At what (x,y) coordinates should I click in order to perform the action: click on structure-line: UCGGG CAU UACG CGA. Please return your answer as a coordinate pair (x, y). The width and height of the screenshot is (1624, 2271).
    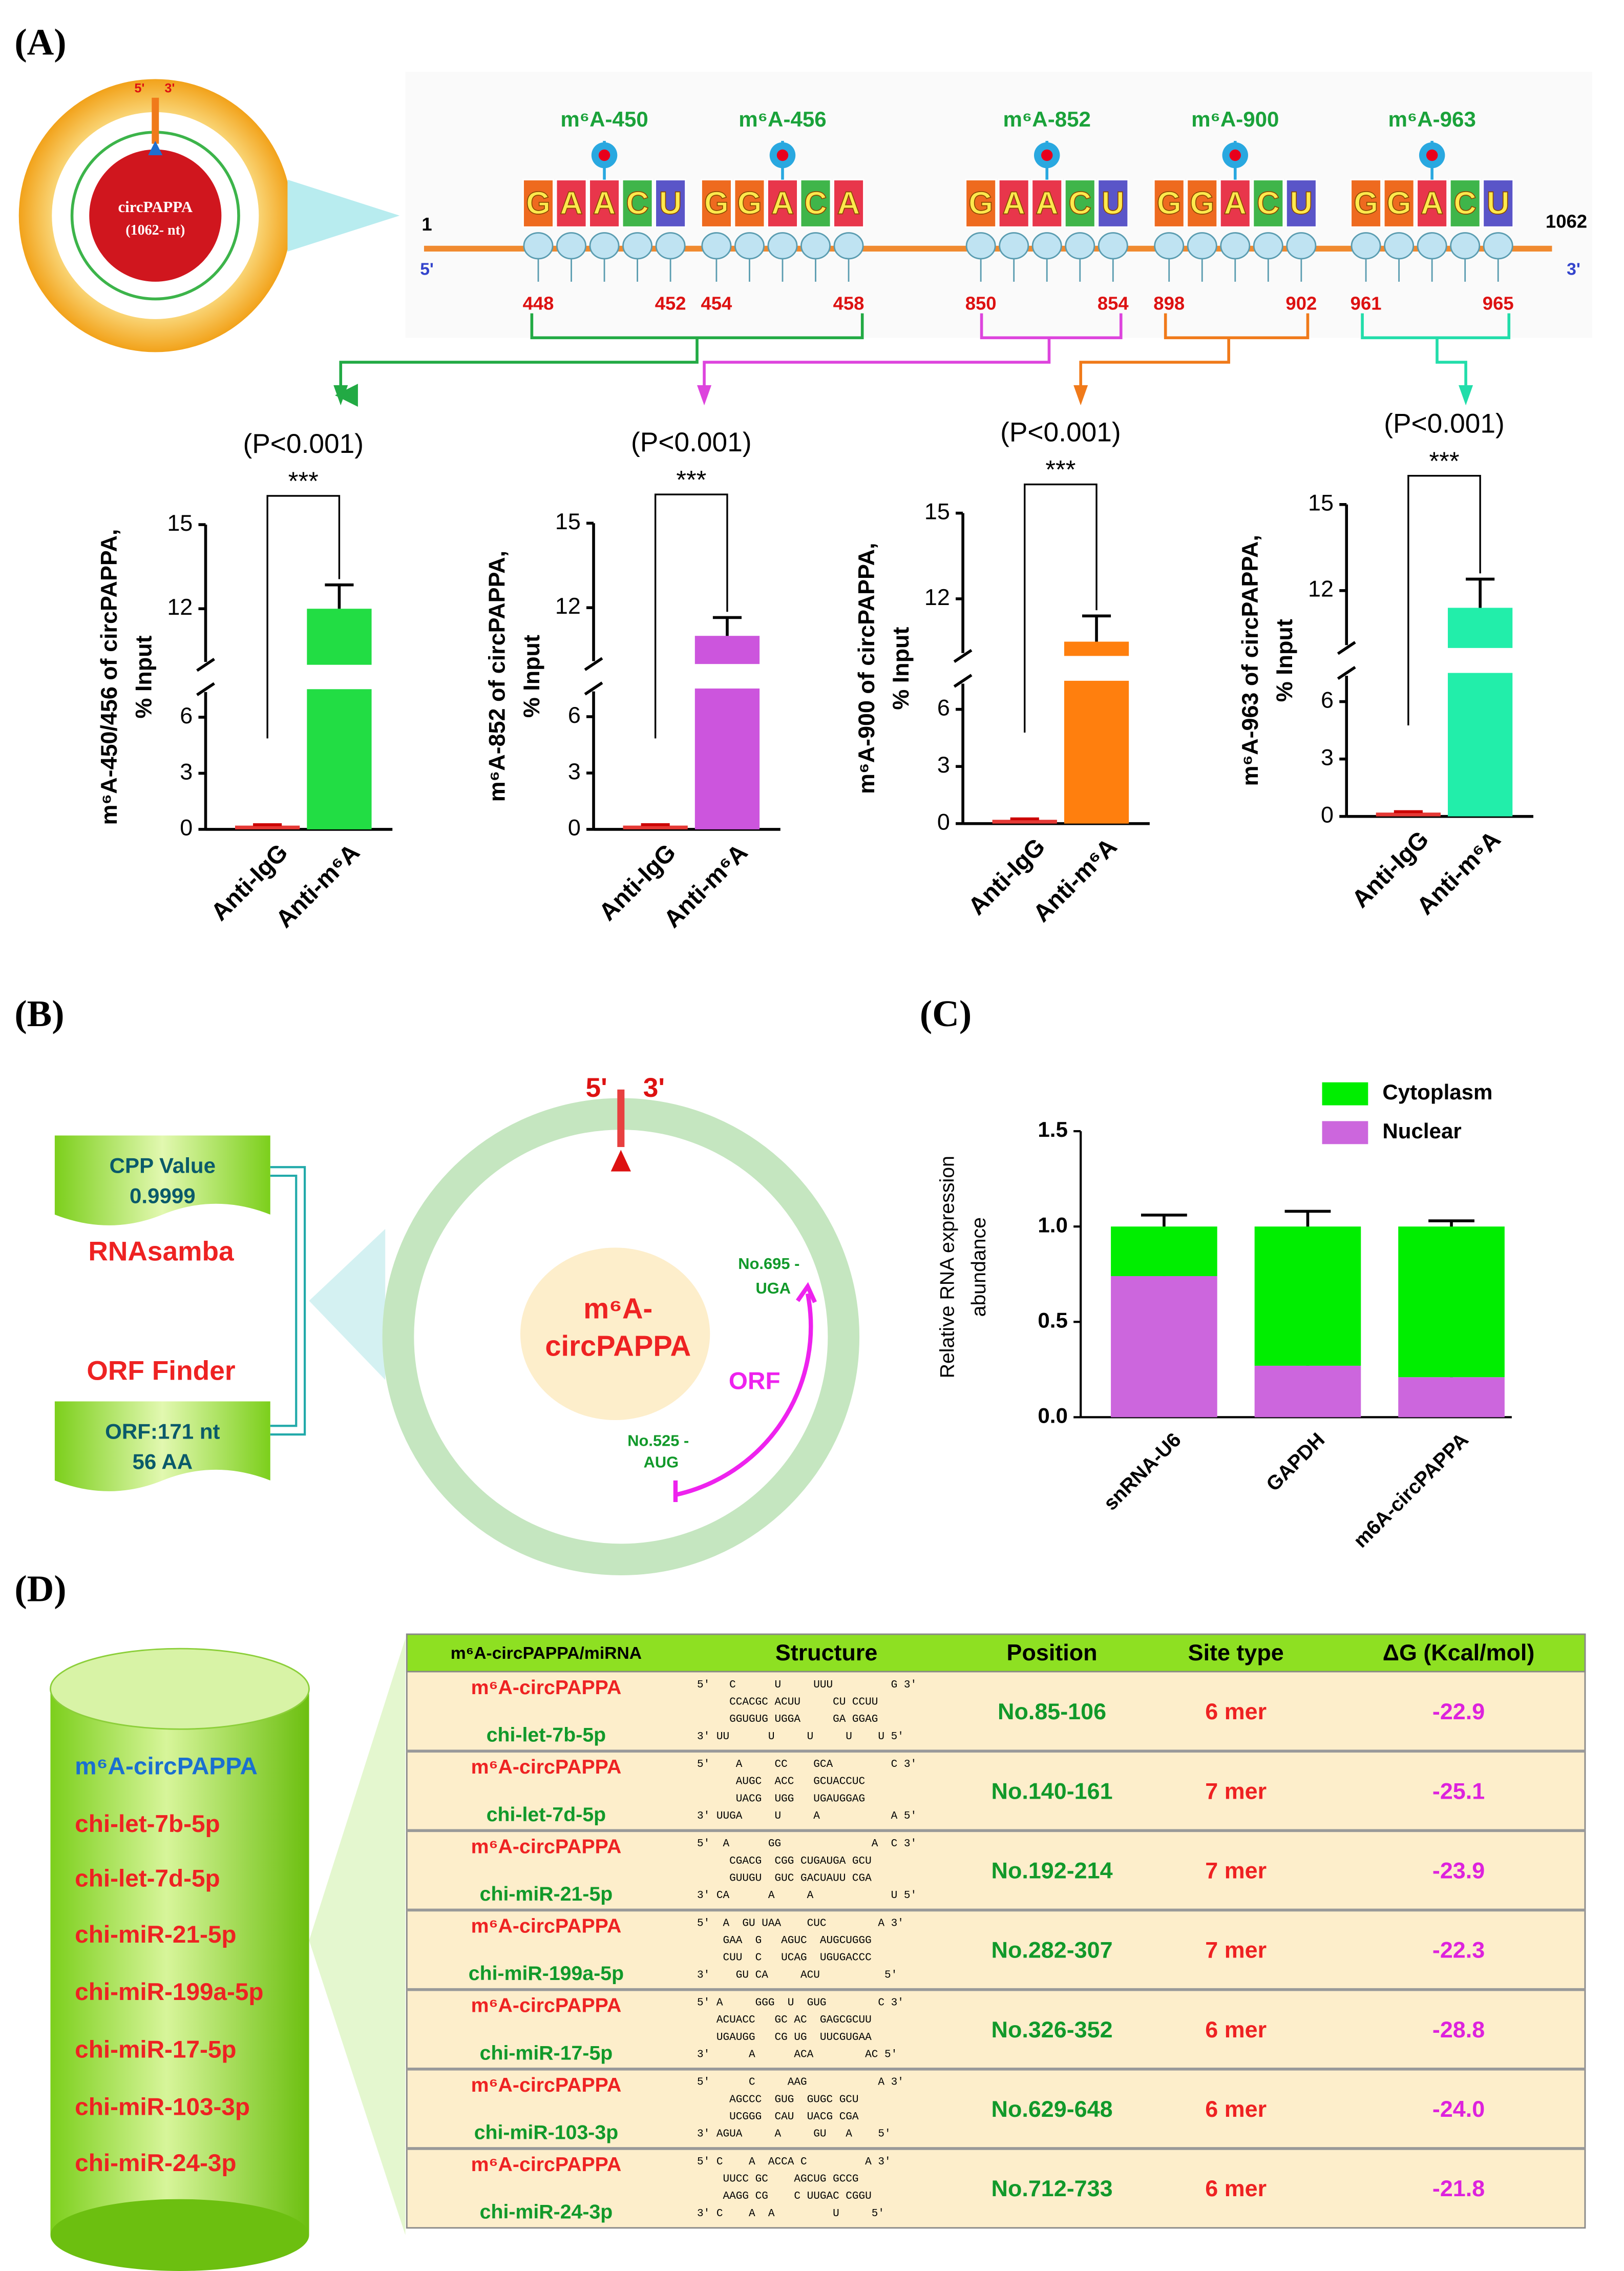
    Looking at the image, I should click on (778, 2117).